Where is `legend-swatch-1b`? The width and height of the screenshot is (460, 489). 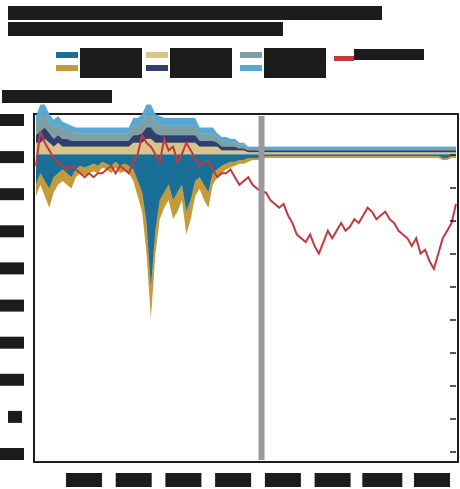 legend-swatch-1b is located at coordinates (67, 68).